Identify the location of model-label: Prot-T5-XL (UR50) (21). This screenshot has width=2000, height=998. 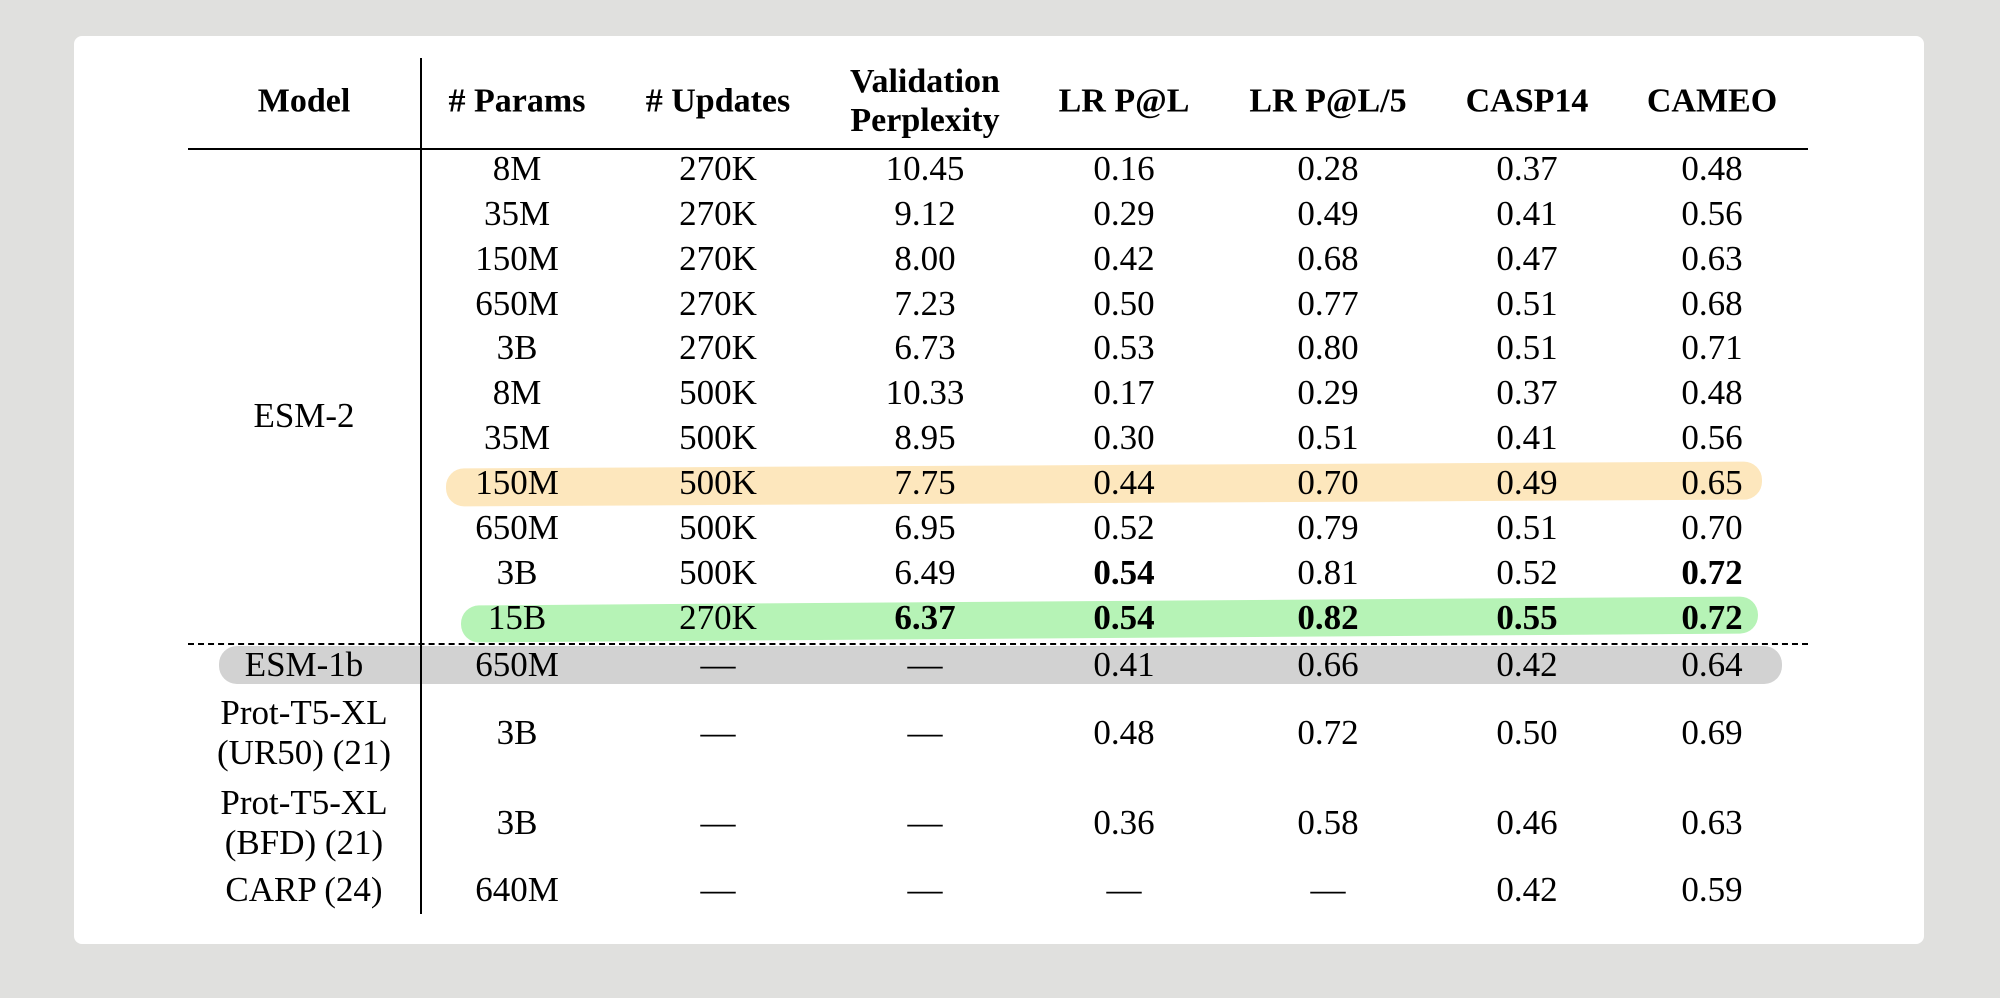
(304, 733).